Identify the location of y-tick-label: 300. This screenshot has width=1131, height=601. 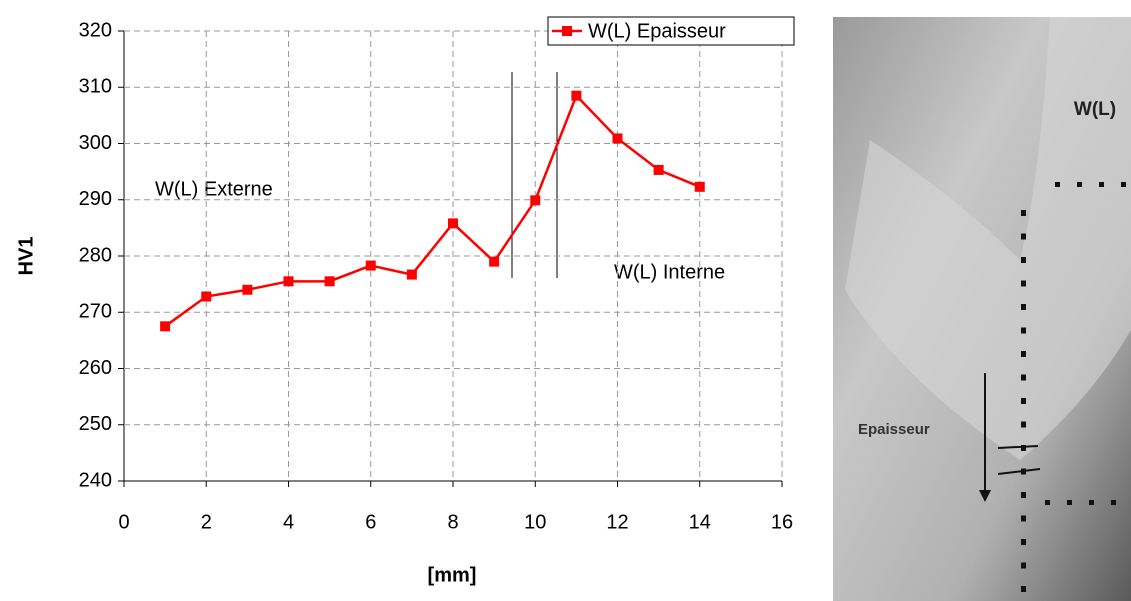
(95, 143).